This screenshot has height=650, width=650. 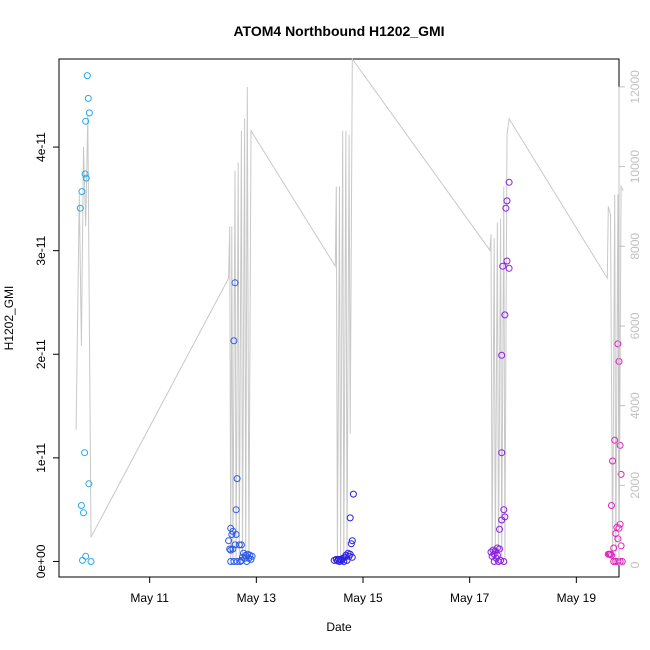 I want to click on y2-tick-label: 8000, so click(x=635, y=246).